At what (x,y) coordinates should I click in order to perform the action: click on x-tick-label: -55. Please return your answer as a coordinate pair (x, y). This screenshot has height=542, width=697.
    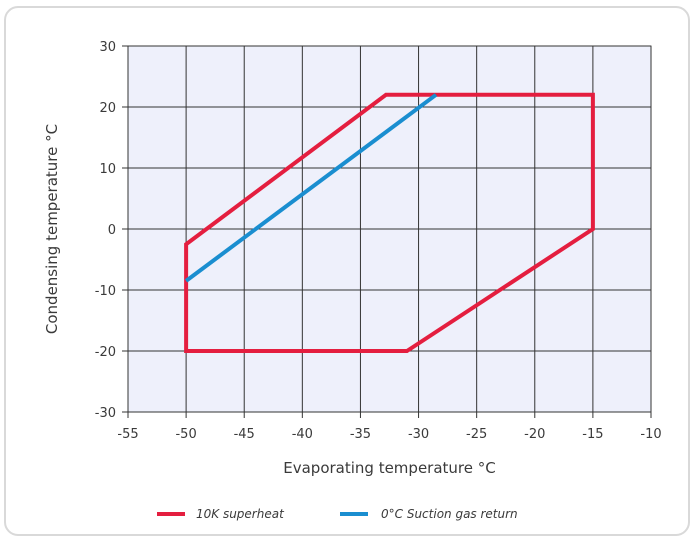
    Looking at the image, I should click on (127, 434).